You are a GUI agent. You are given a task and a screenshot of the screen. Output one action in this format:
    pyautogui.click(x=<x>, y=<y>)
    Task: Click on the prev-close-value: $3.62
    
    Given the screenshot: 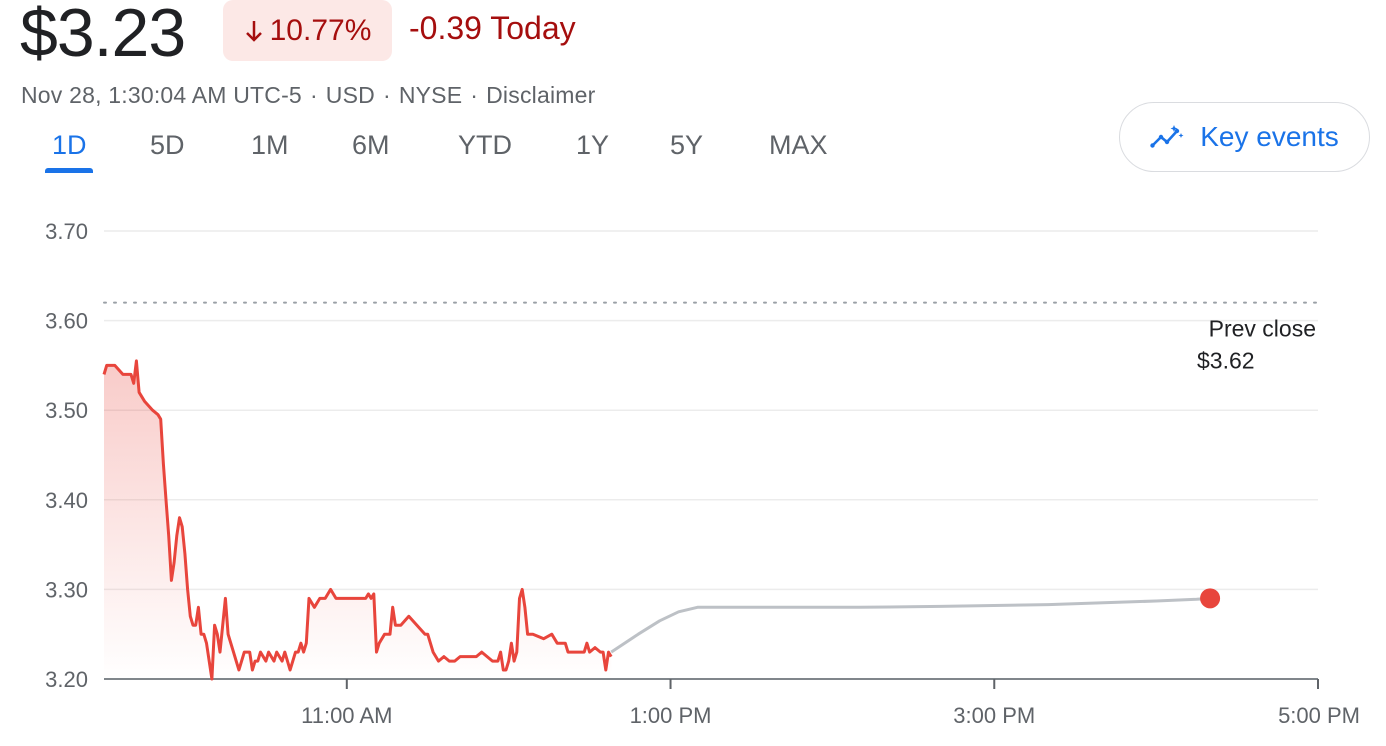 What is the action you would take?
    pyautogui.click(x=1226, y=361)
    